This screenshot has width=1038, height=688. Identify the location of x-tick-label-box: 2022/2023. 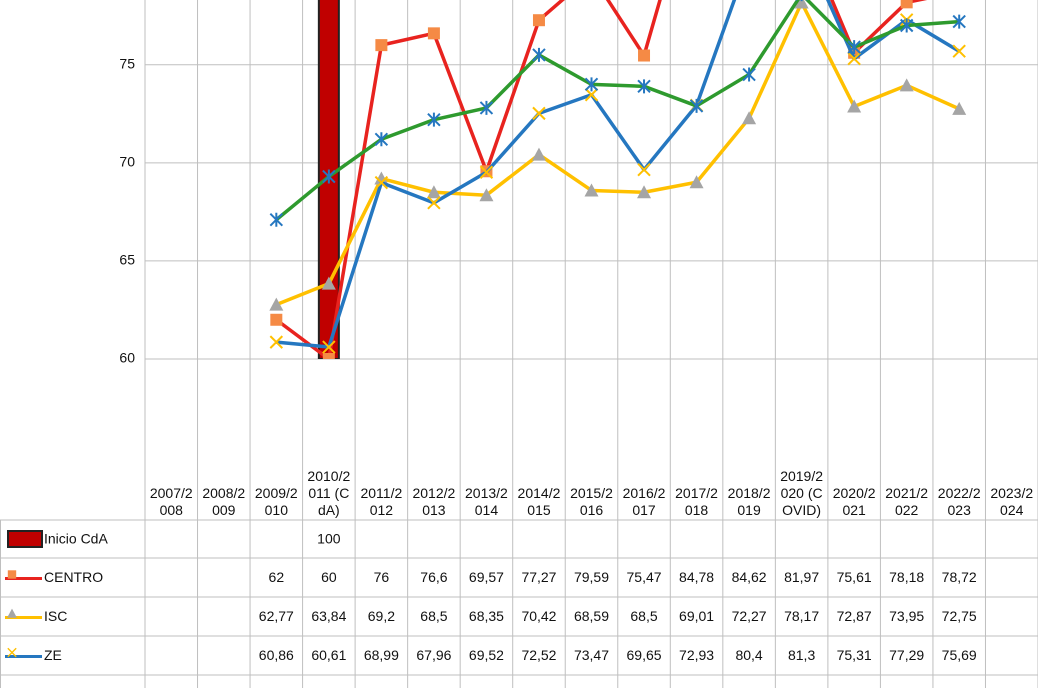
(959, 501).